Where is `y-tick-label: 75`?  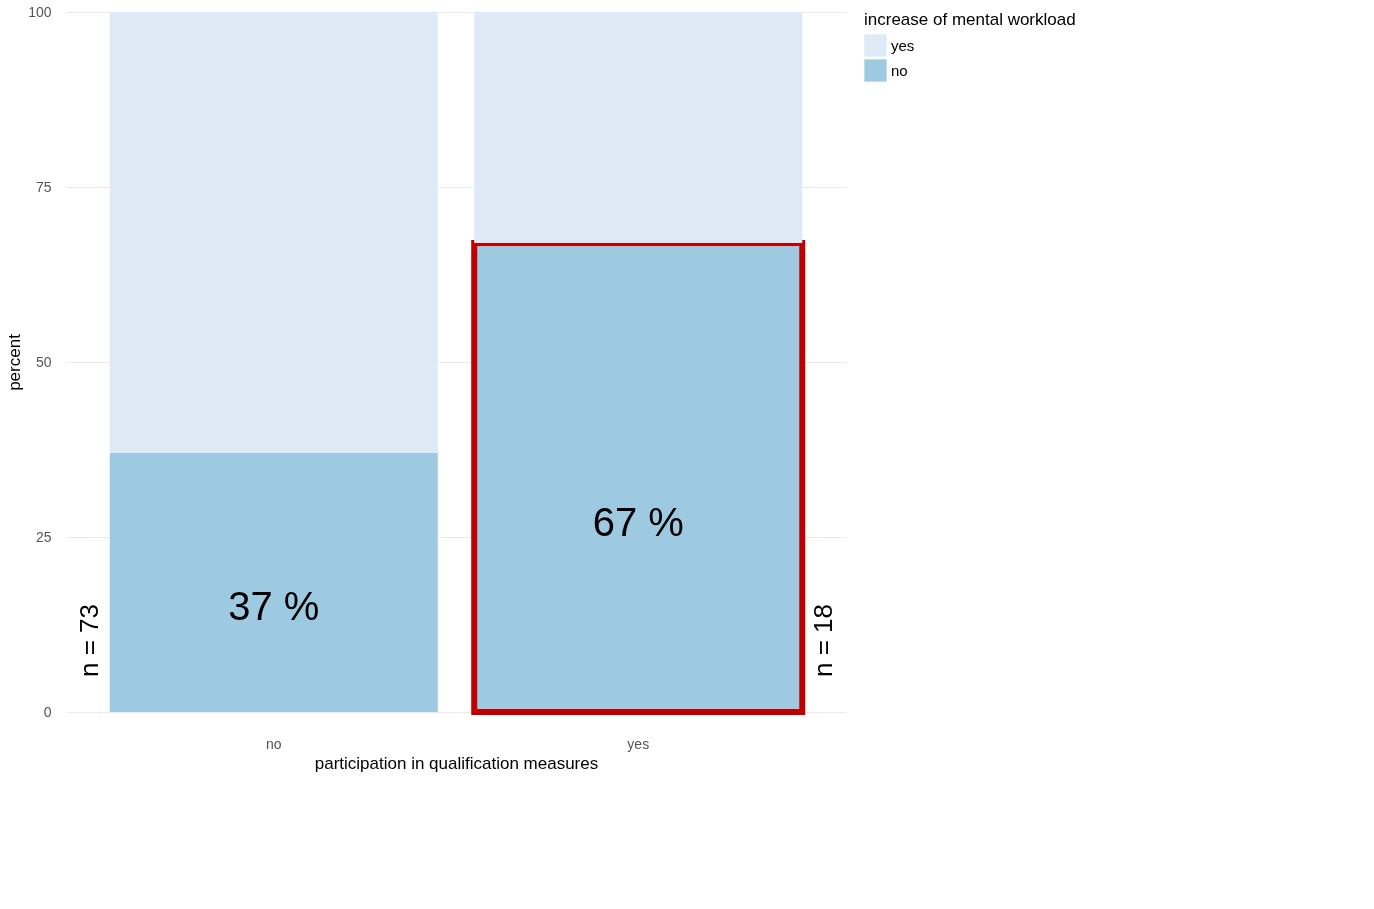 y-tick-label: 75 is located at coordinates (43, 186).